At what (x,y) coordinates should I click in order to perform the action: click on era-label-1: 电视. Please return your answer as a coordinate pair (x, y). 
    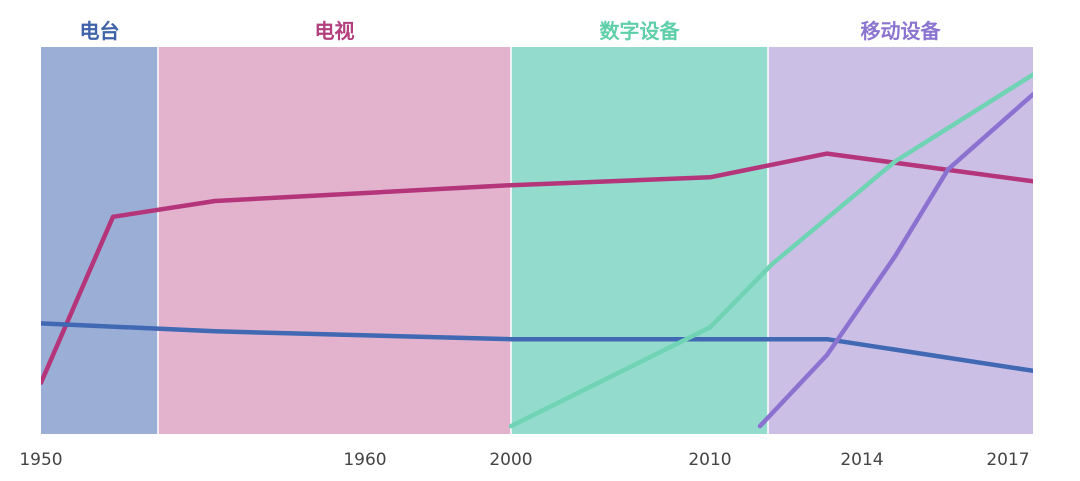
    Looking at the image, I should click on (335, 31).